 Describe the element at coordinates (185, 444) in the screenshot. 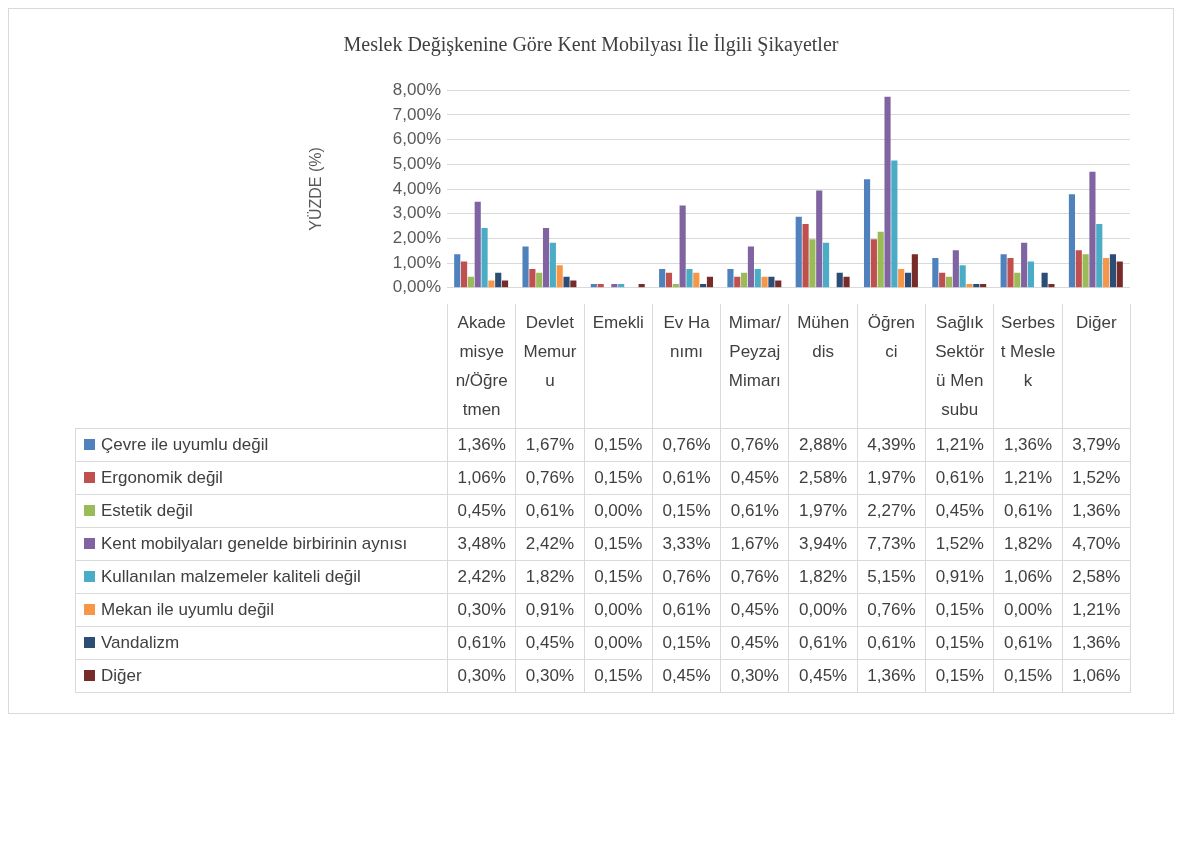

I see `legend-label: Çevre ile uyumlu değil` at that location.